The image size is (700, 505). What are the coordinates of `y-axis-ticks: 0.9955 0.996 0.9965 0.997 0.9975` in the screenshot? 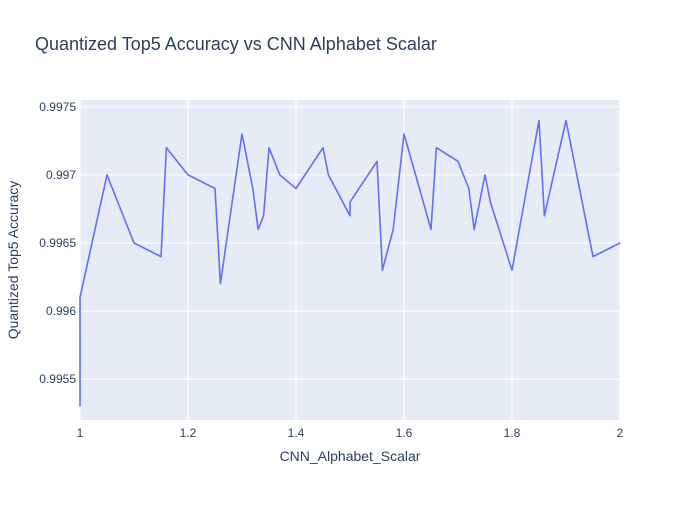 It's located at (57, 243).